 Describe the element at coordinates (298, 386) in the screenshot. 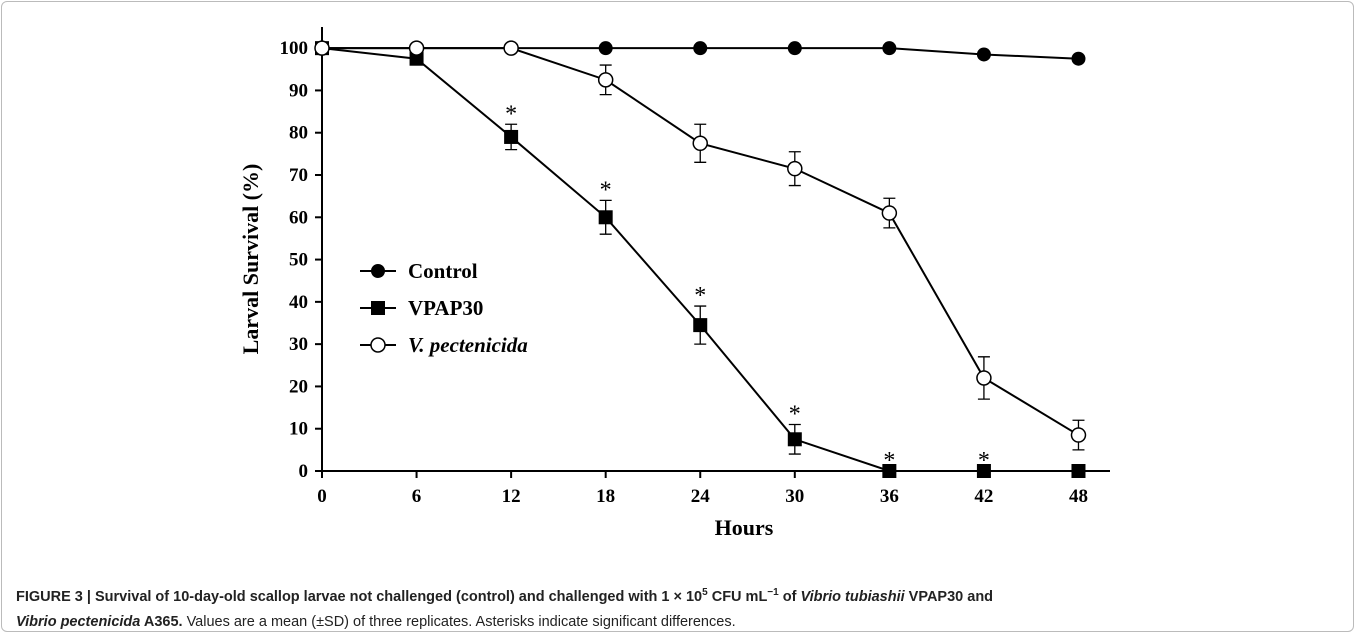

I see `y-tick-label: 20` at that location.